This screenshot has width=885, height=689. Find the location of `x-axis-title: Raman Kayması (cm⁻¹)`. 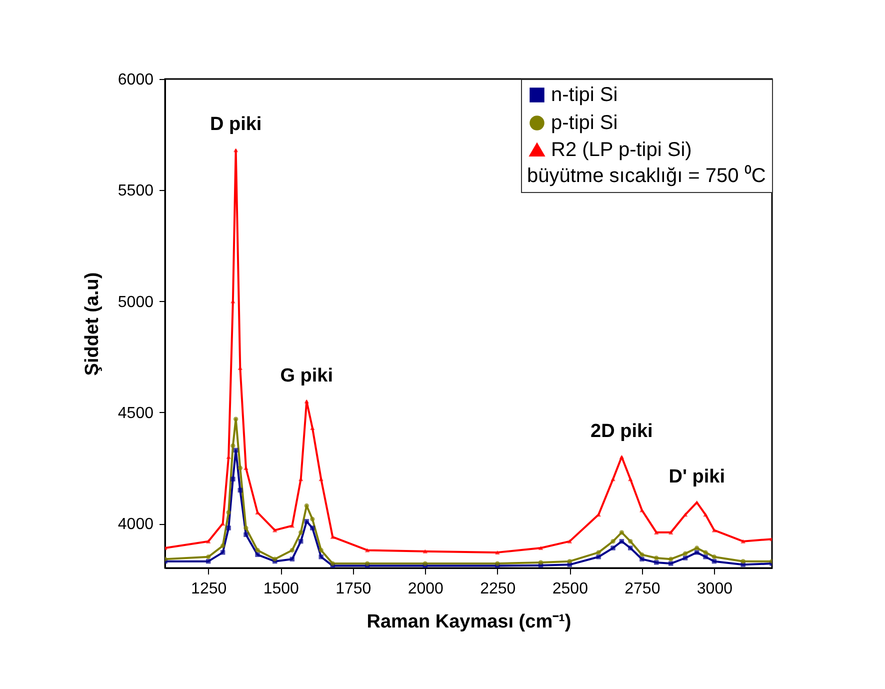

x-axis-title: Raman Kayması (cm⁻¹) is located at coordinates (469, 622).